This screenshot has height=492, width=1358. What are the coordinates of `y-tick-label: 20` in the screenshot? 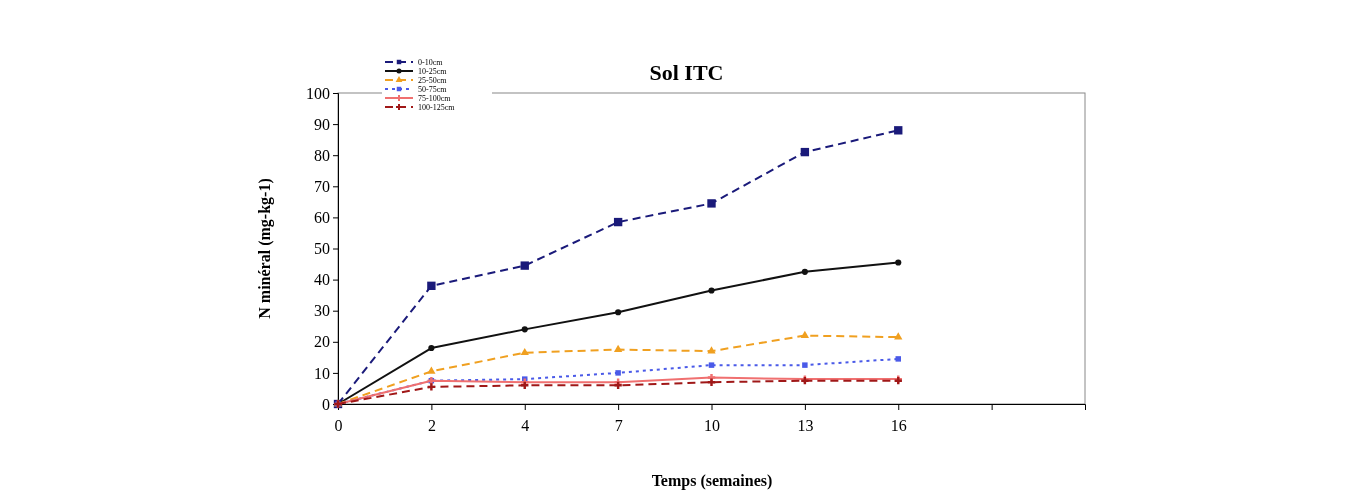 It's located at (322, 342).